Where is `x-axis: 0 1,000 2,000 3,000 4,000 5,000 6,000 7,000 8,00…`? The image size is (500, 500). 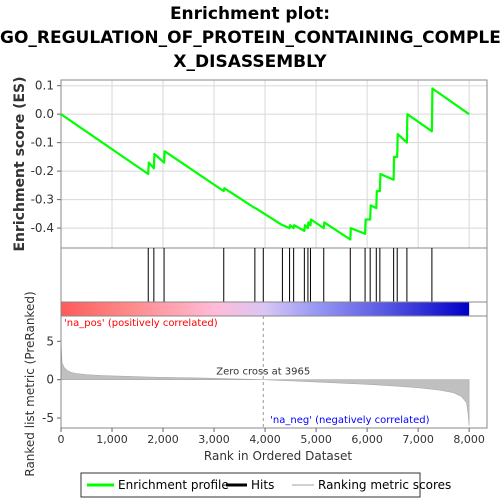
x-axis: 0 1,000 2,000 3,000 4,000 5,000 6,000 7,000 8,00… is located at coordinates (271, 445).